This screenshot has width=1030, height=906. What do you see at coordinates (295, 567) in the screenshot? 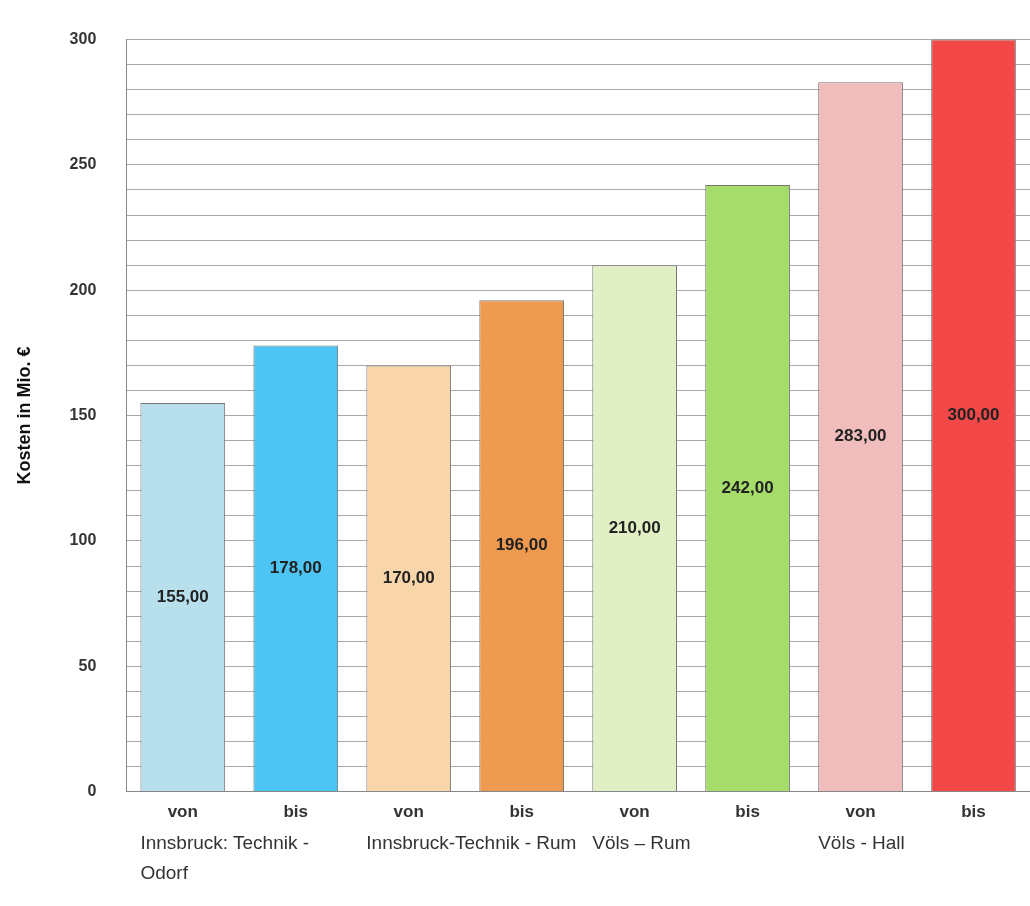
I see `data-label: 178,00` at bounding box center [295, 567].